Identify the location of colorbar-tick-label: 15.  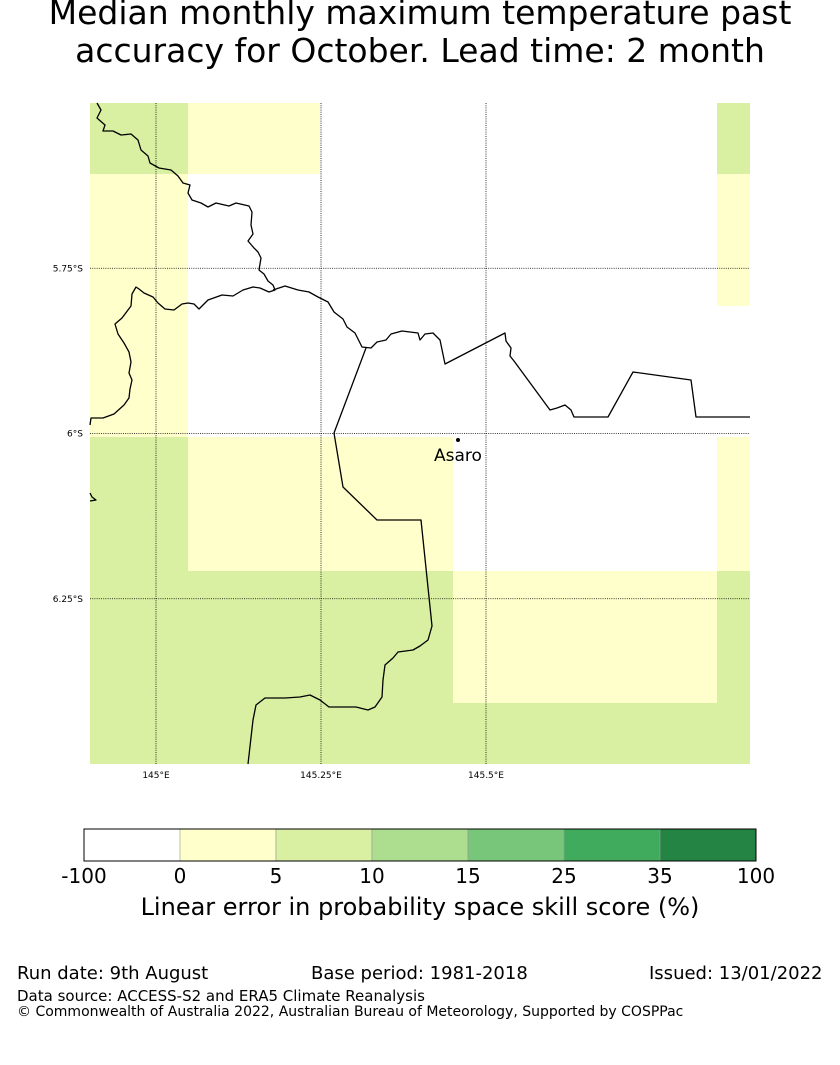
(468, 876).